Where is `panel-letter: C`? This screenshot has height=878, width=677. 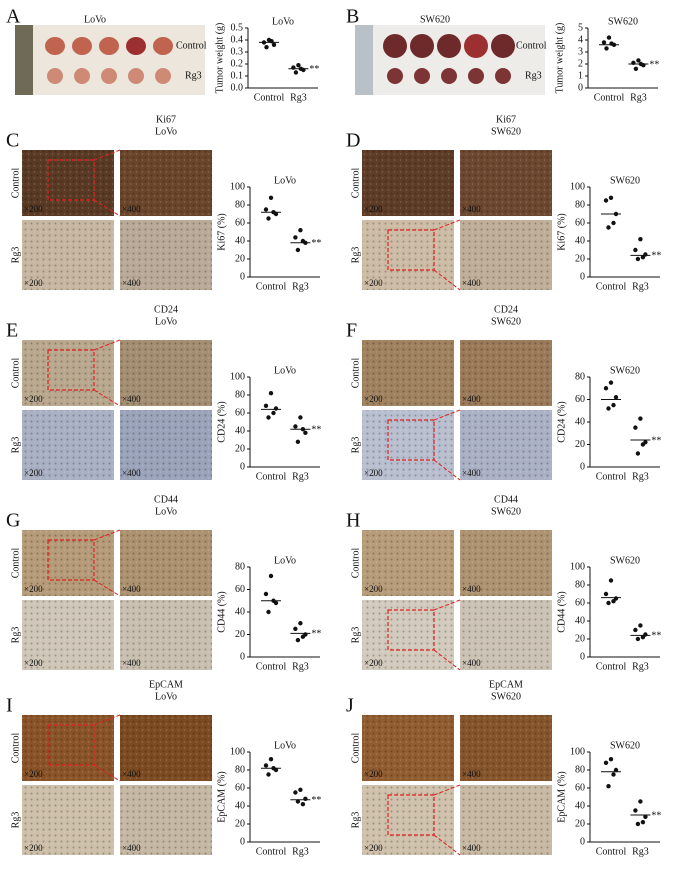 panel-letter: C is located at coordinates (12, 141).